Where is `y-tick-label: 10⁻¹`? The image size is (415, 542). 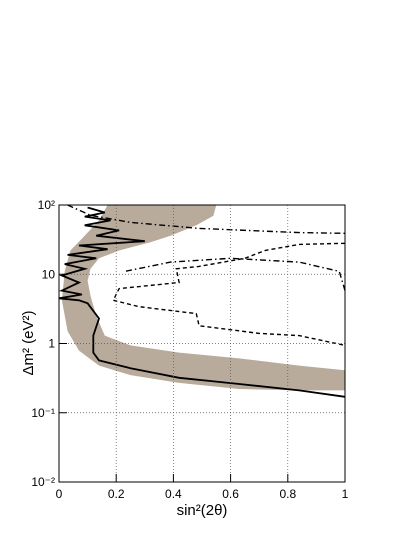 y-tick-label: 10⁻¹ is located at coordinates (43, 413).